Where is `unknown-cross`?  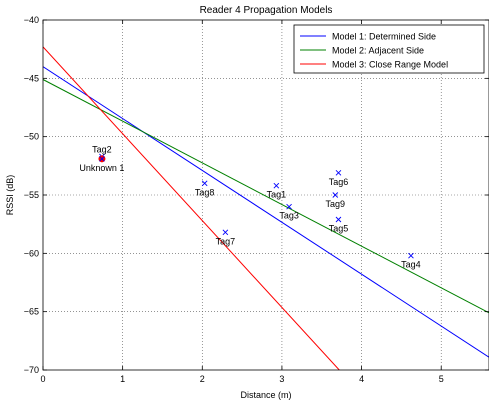 unknown-cross is located at coordinates (102, 159).